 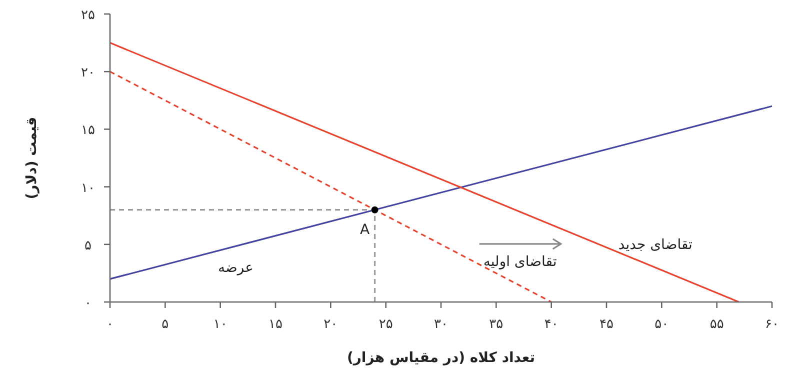 What do you see at coordinates (88, 246) in the screenshot?
I see `y-tick-label: ۵` at bounding box center [88, 246].